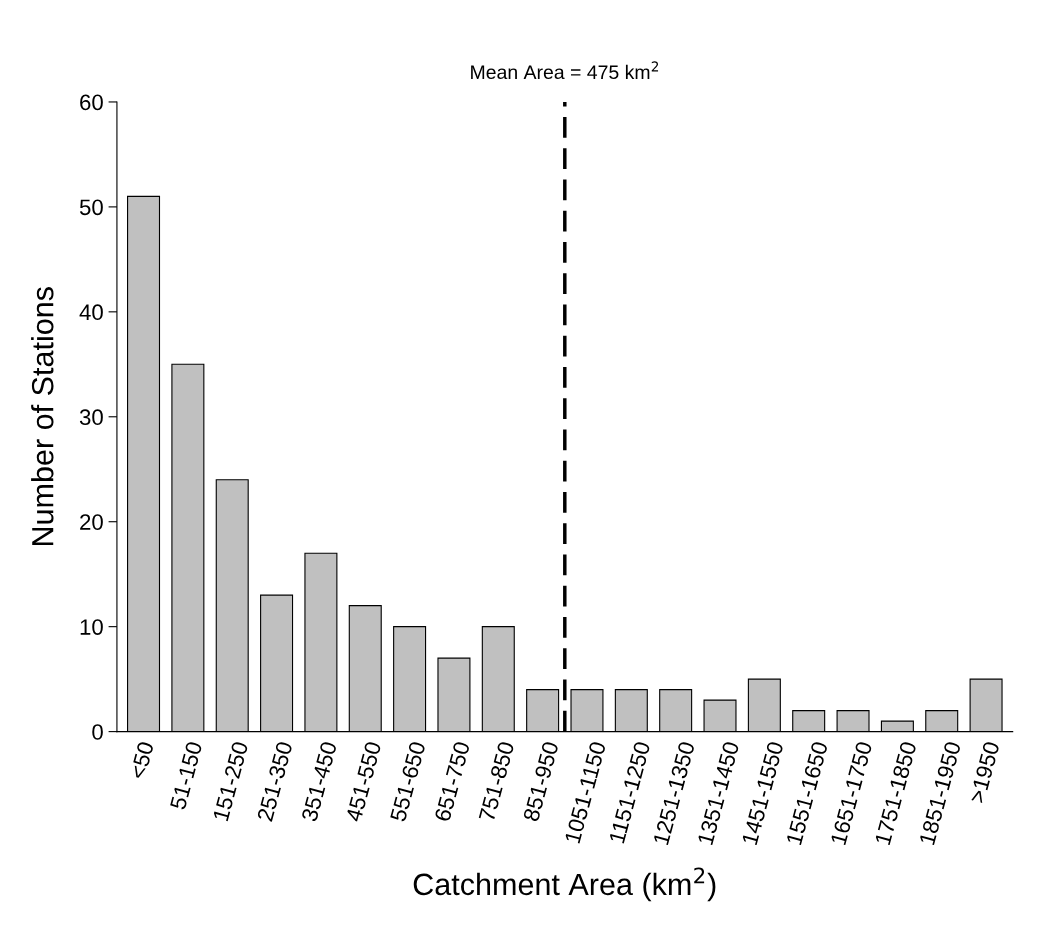  I want to click on y-tick-label: 10, so click(91, 627).